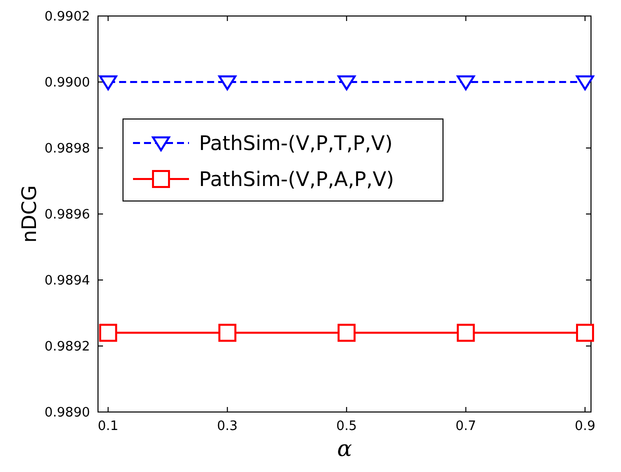 This screenshot has height=472, width=621. What do you see at coordinates (296, 179) in the screenshot?
I see `legend-label: PathSim-(V,P,A,P,V)` at bounding box center [296, 179].